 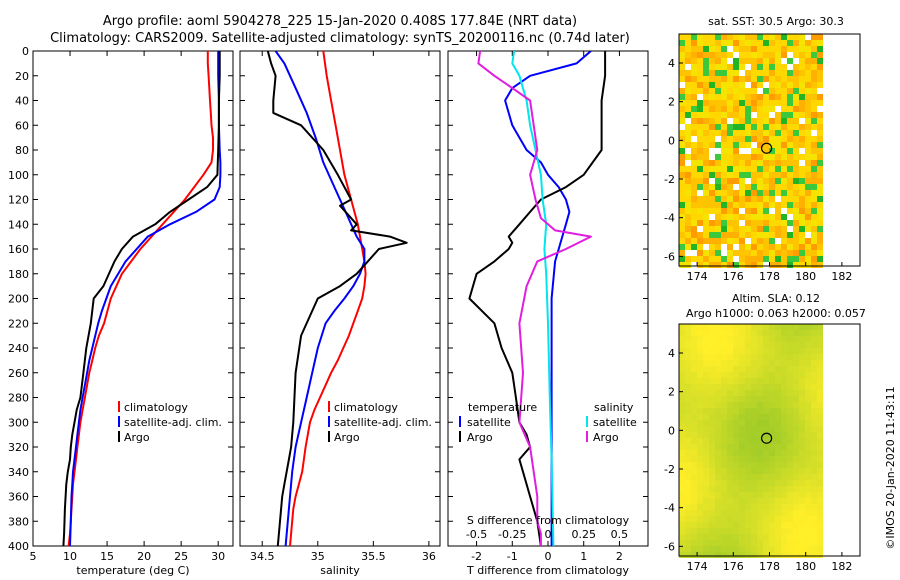 What do you see at coordinates (615, 422) in the screenshot?
I see `legend-s-satellite: satellite` at bounding box center [615, 422].